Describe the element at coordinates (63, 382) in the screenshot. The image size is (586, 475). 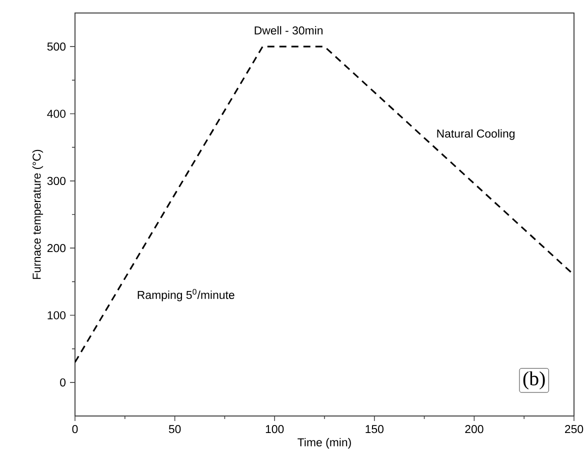
I see `y-tick-label: 0` at that location.